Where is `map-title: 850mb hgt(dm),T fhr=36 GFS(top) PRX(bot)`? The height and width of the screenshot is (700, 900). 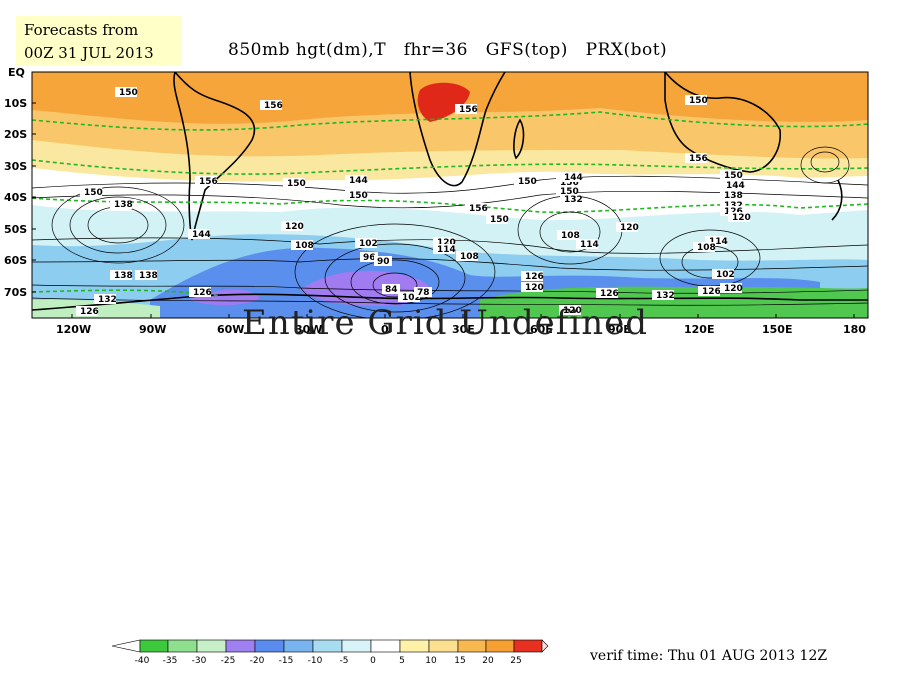 map-title: 850mb hgt(dm),T fhr=36 GFS(top) PRX(bot) is located at coordinates (448, 50).